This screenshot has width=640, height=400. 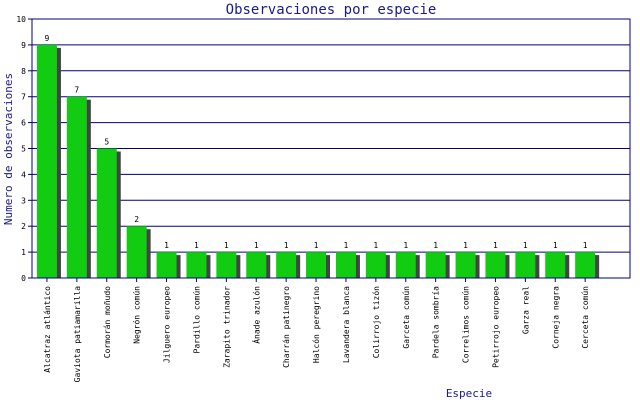 What do you see at coordinates (375, 245) in the screenshot?
I see `data-label-11: 1` at bounding box center [375, 245].